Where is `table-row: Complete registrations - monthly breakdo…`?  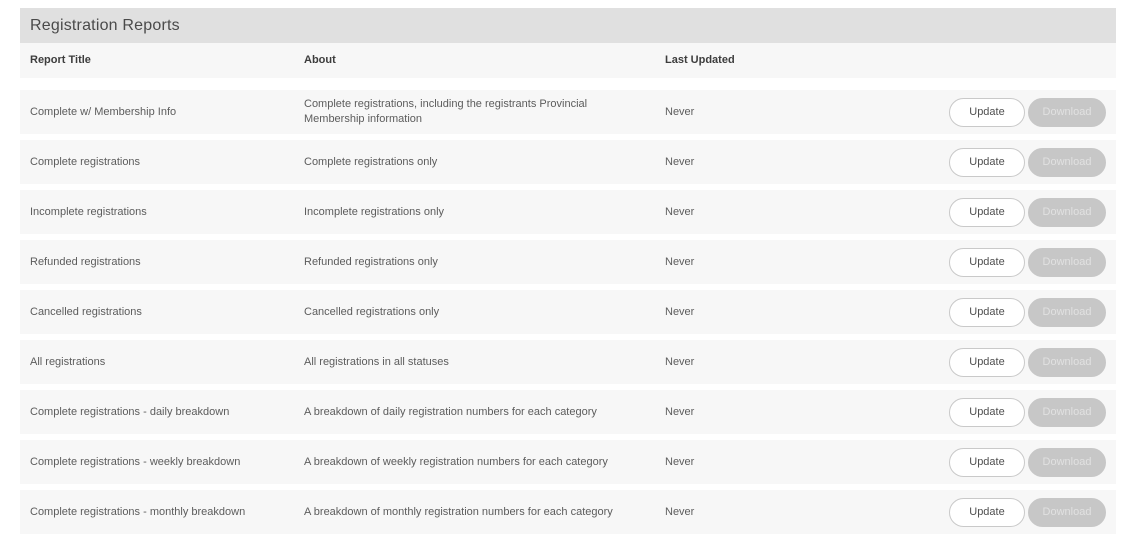 table-row: Complete registrations - monthly breakdo… is located at coordinates (568, 512).